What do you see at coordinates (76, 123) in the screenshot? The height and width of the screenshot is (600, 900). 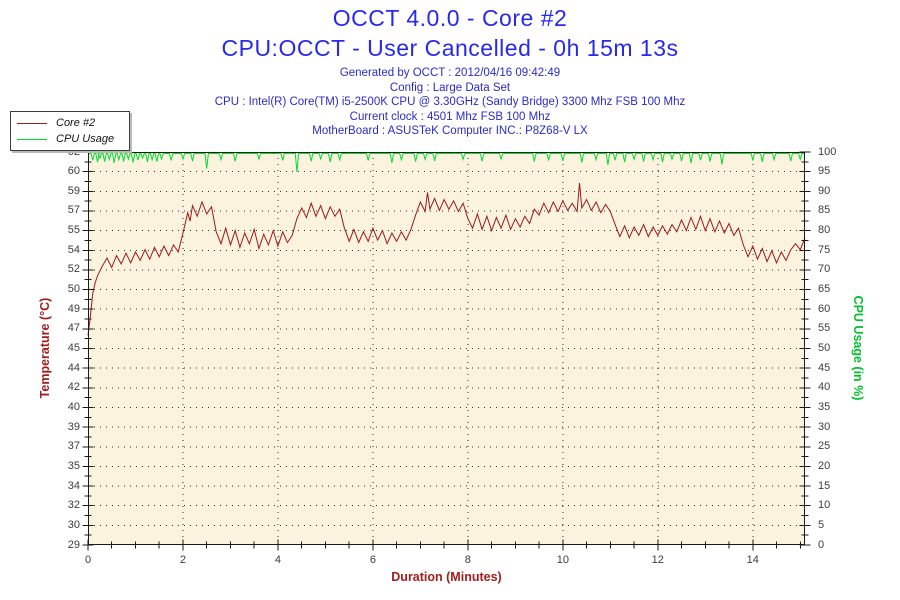 I see `legend-label-core2: Core #2` at bounding box center [76, 123].